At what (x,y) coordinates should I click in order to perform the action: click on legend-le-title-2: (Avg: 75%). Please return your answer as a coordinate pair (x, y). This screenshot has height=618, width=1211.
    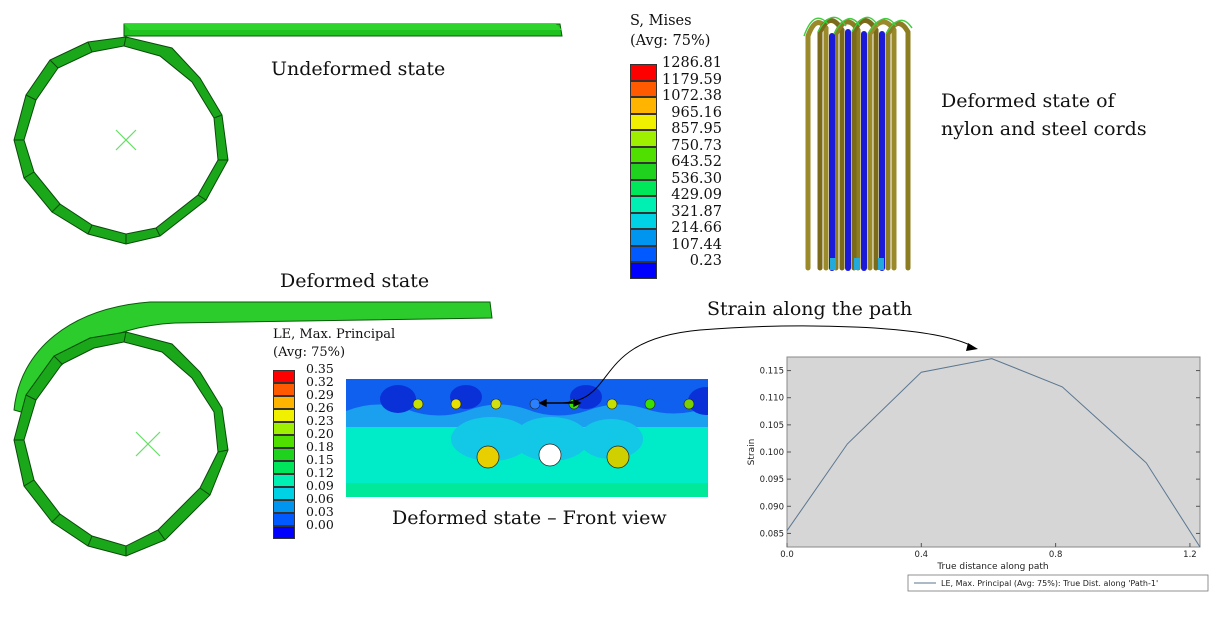
    Looking at the image, I should click on (309, 352).